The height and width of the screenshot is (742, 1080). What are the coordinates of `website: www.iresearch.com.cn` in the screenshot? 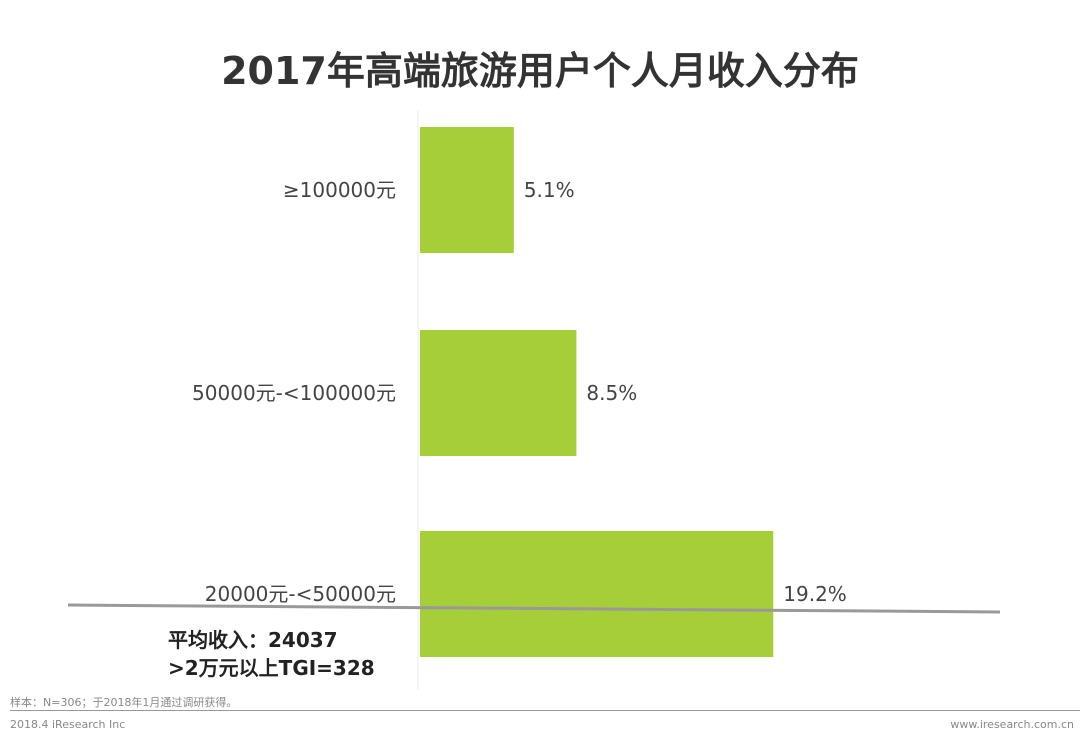 It's located at (1012, 724).